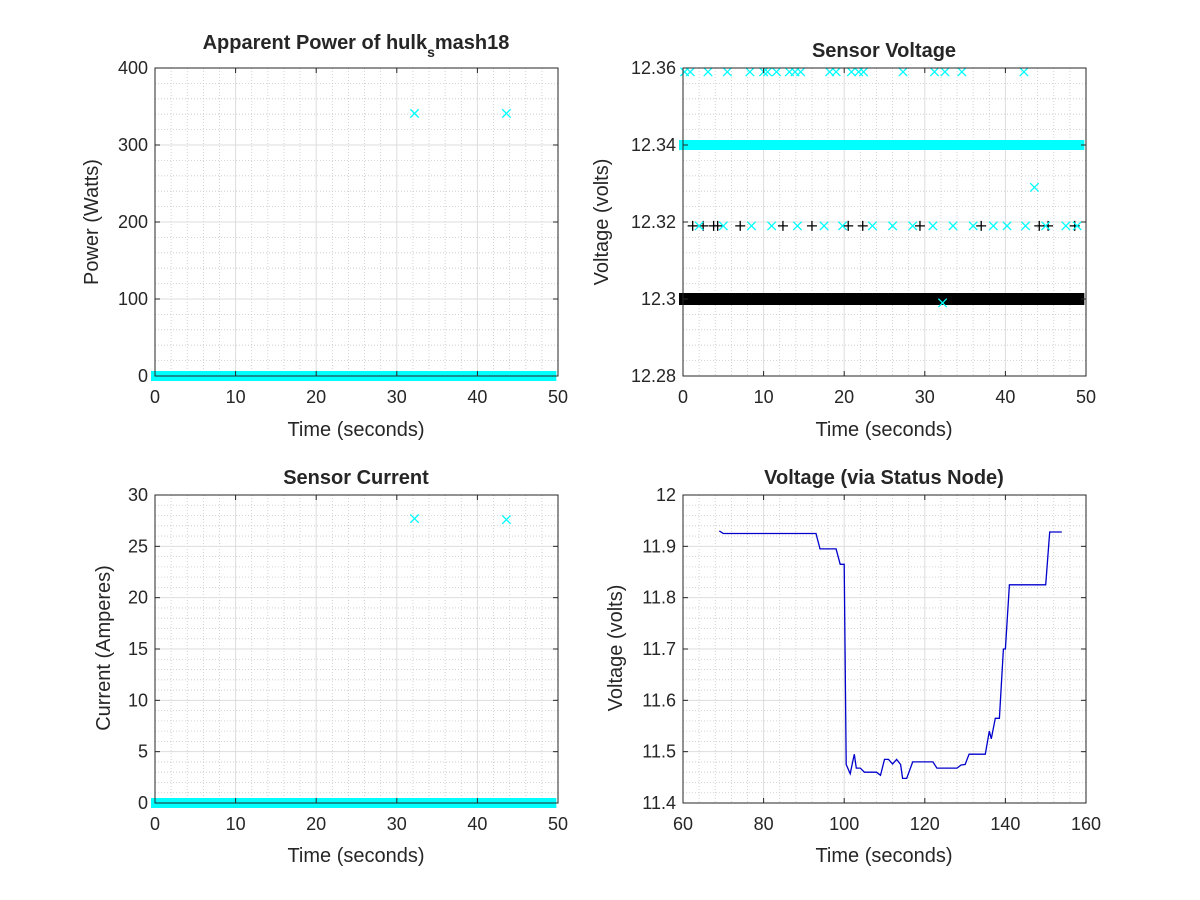 This screenshot has height=900, width=1200. Describe the element at coordinates (316, 397) in the screenshot. I see `x-tick-label: 20` at that location.